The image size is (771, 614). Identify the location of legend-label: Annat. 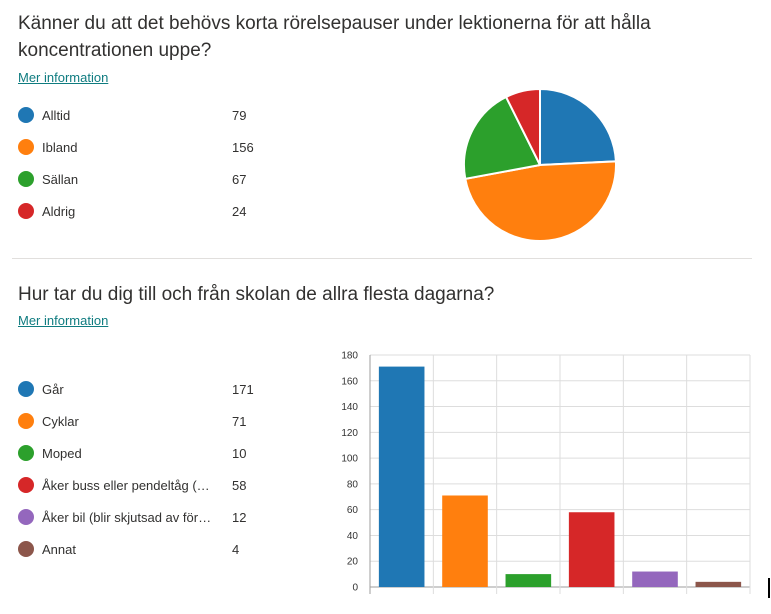
(59, 549).